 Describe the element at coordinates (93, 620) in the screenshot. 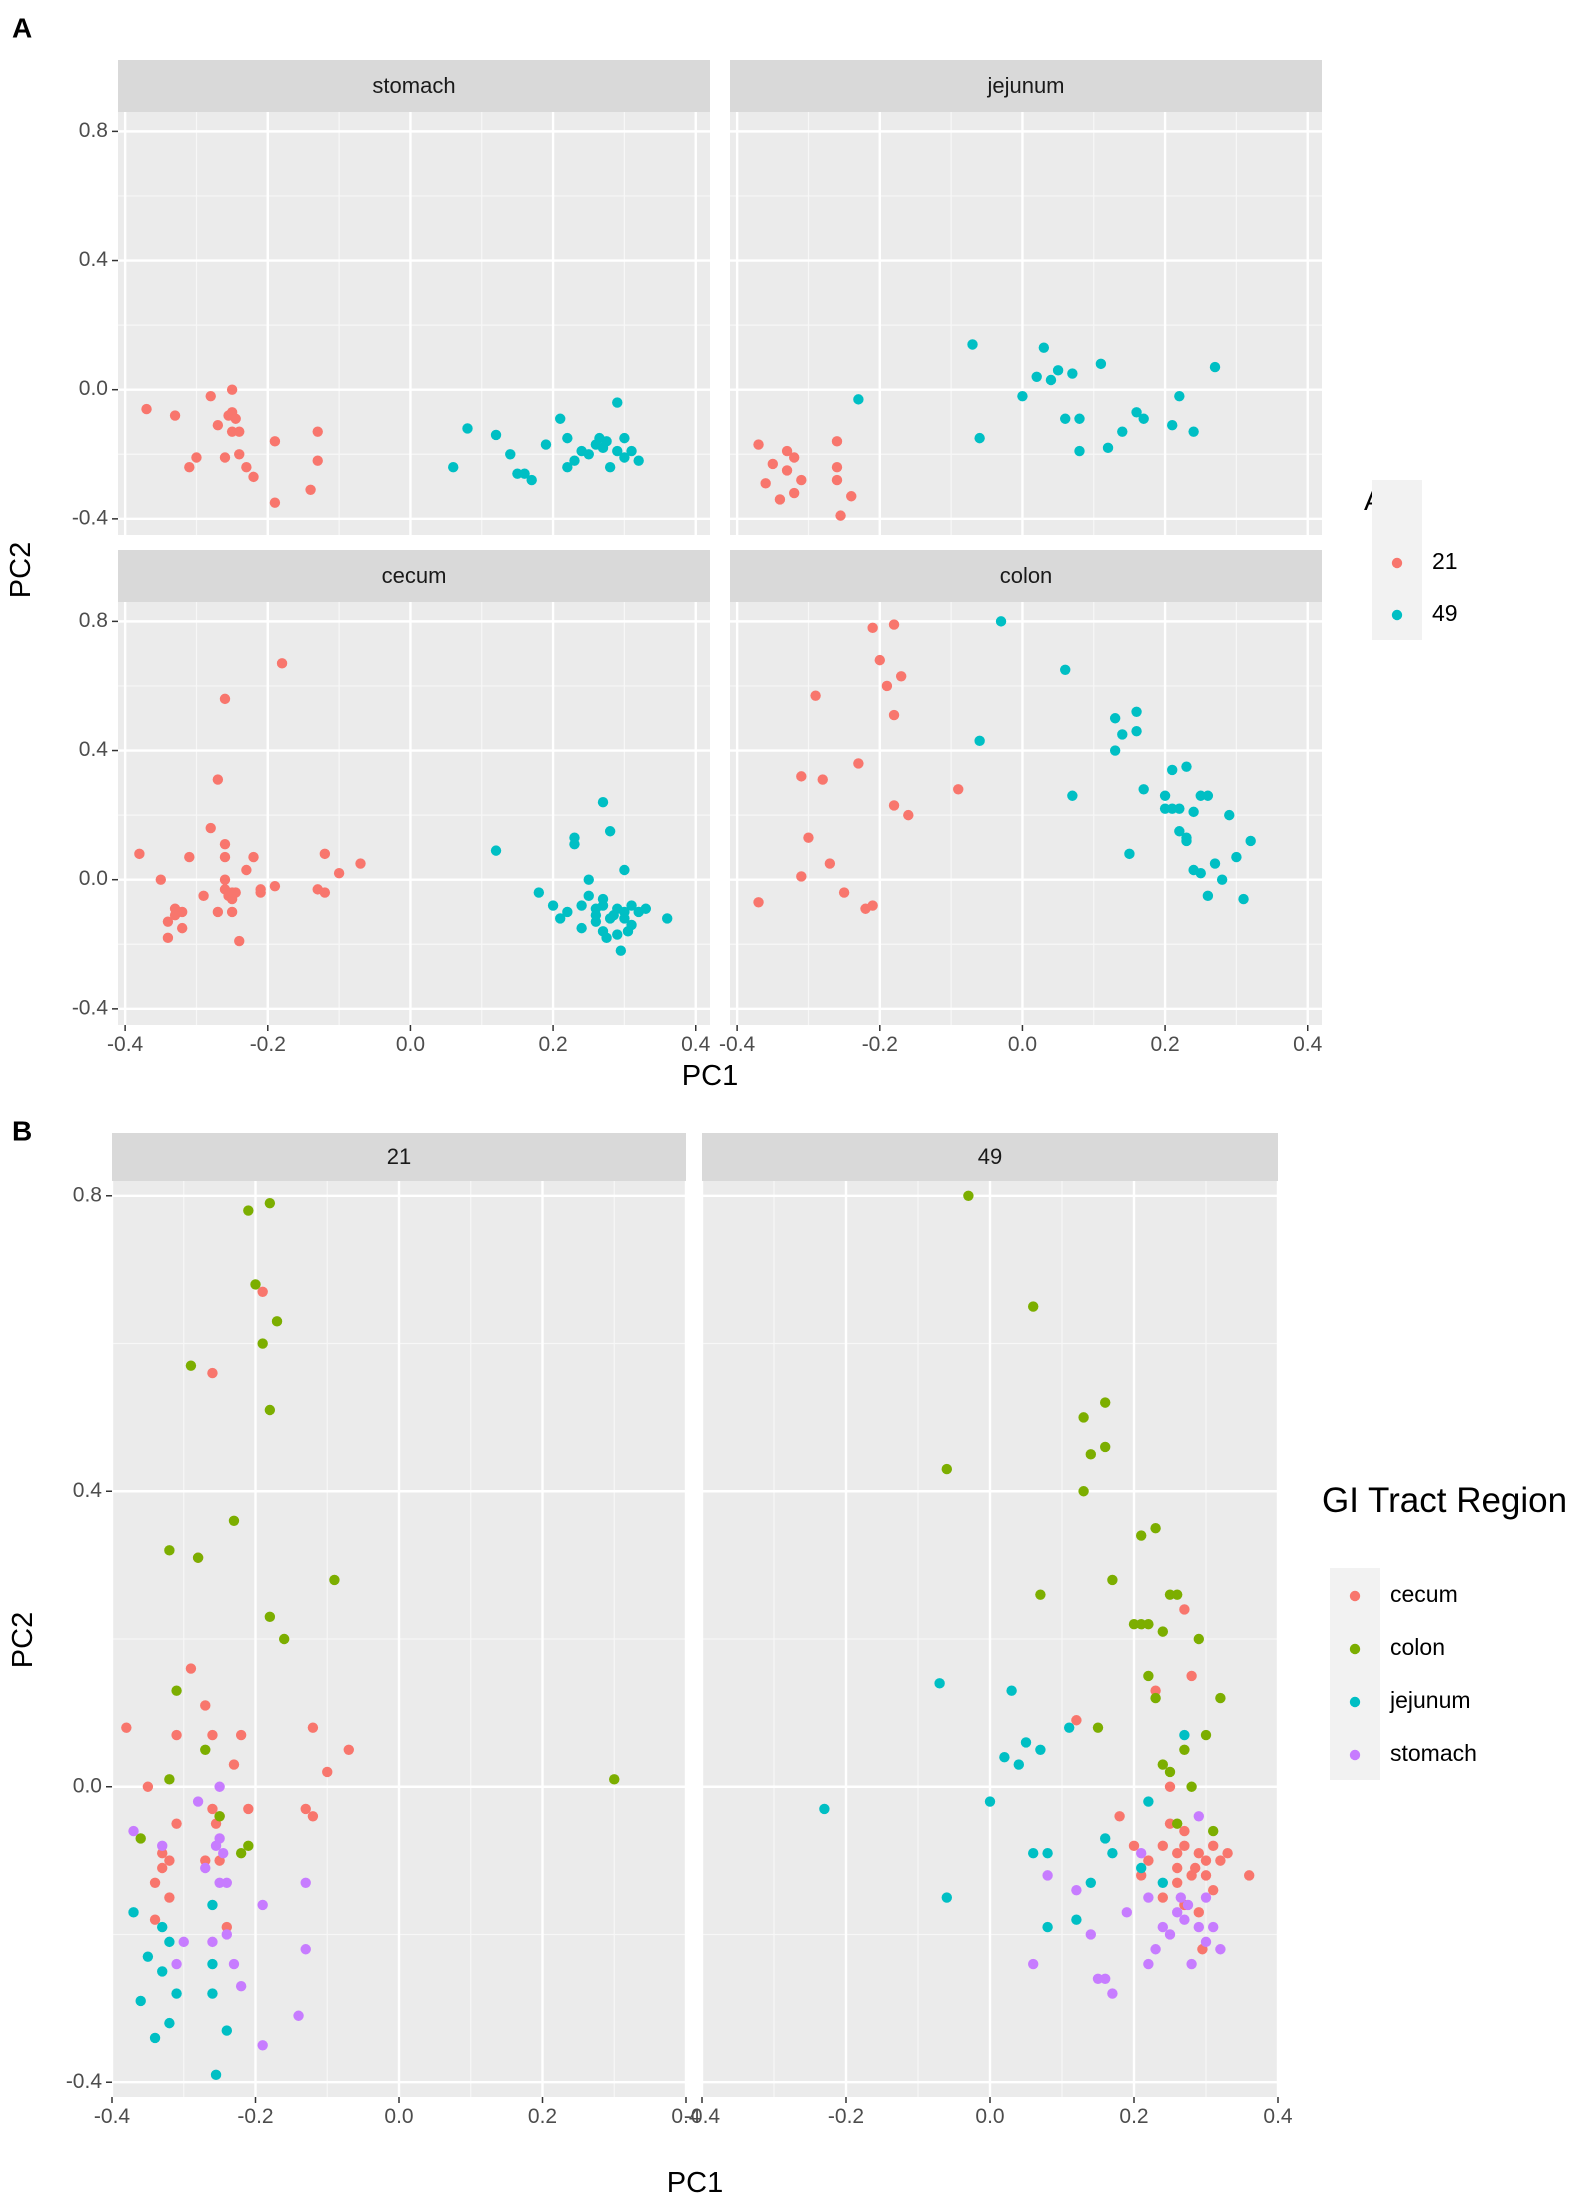

I see `y-tick-label: 0.8` at that location.